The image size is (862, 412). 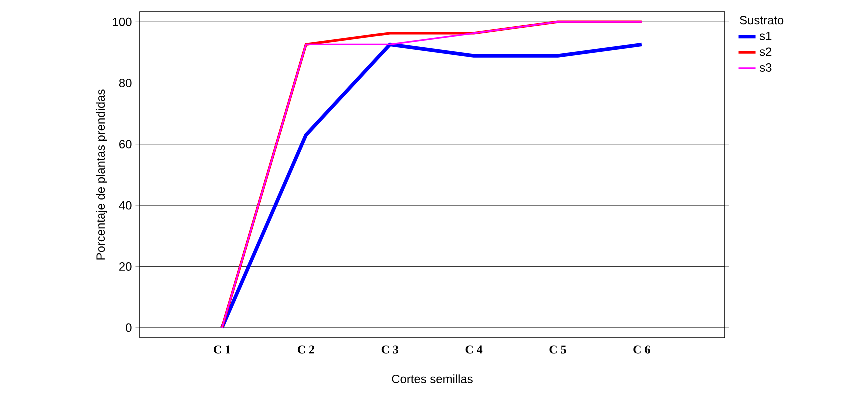 I want to click on x-tick-label: C 6, so click(x=642, y=350).